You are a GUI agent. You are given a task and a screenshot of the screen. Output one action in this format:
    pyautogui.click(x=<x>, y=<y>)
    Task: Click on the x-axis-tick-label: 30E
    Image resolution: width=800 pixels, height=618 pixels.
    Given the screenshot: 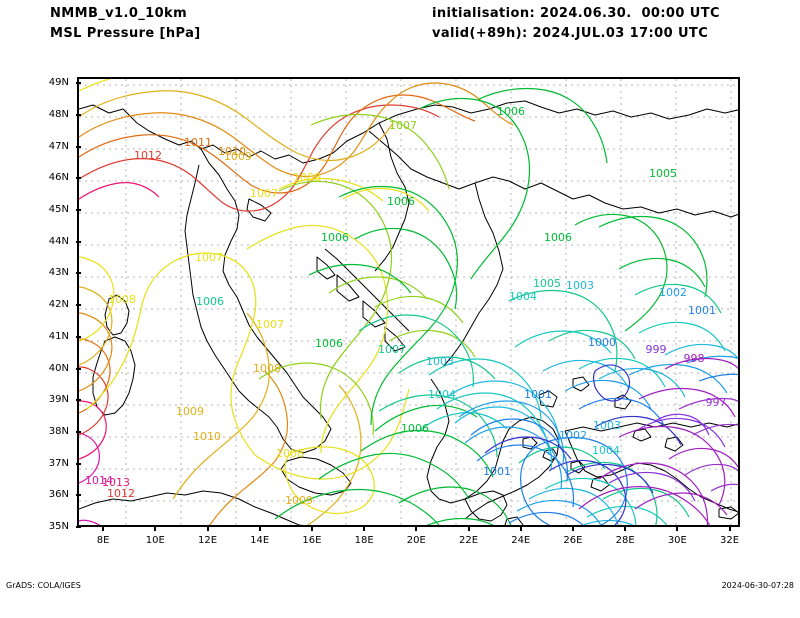 What is the action you would take?
    pyautogui.click(x=677, y=540)
    